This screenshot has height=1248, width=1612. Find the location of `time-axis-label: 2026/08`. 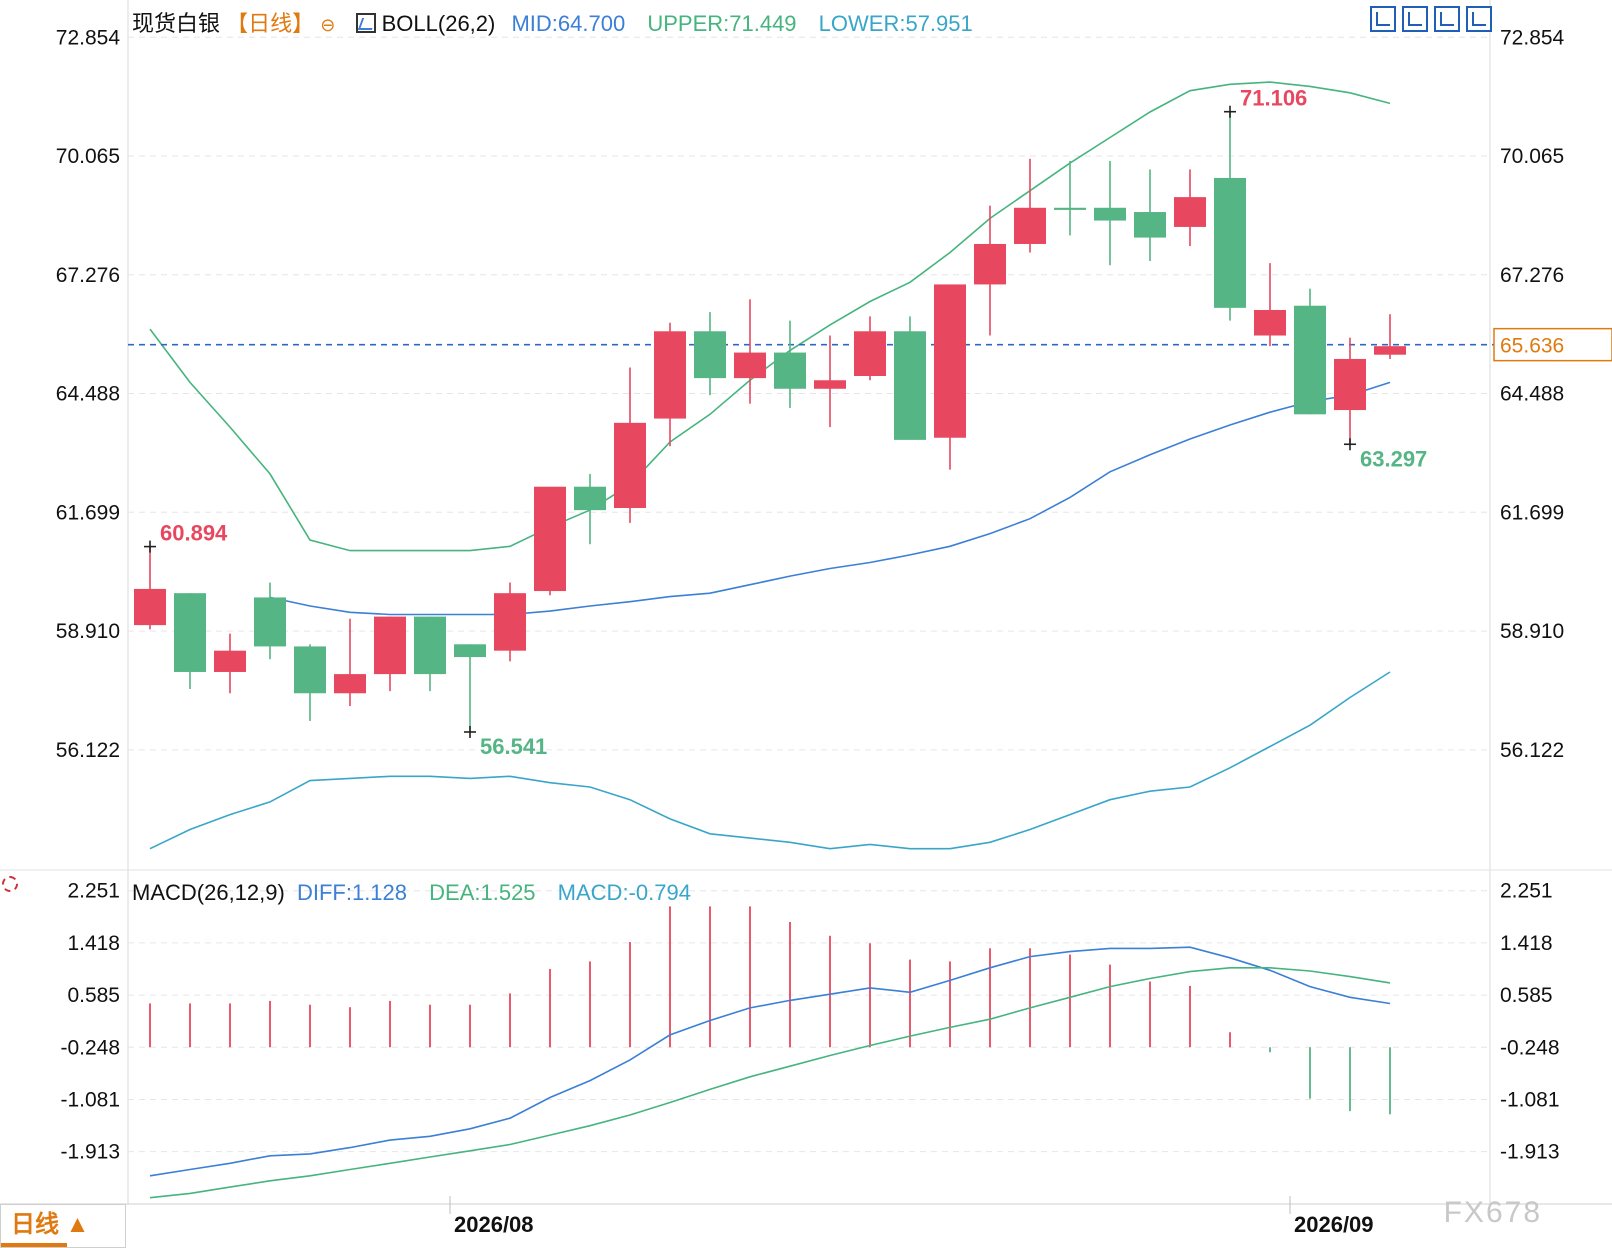

time-axis-label: 2026/08 is located at coordinates (494, 1224).